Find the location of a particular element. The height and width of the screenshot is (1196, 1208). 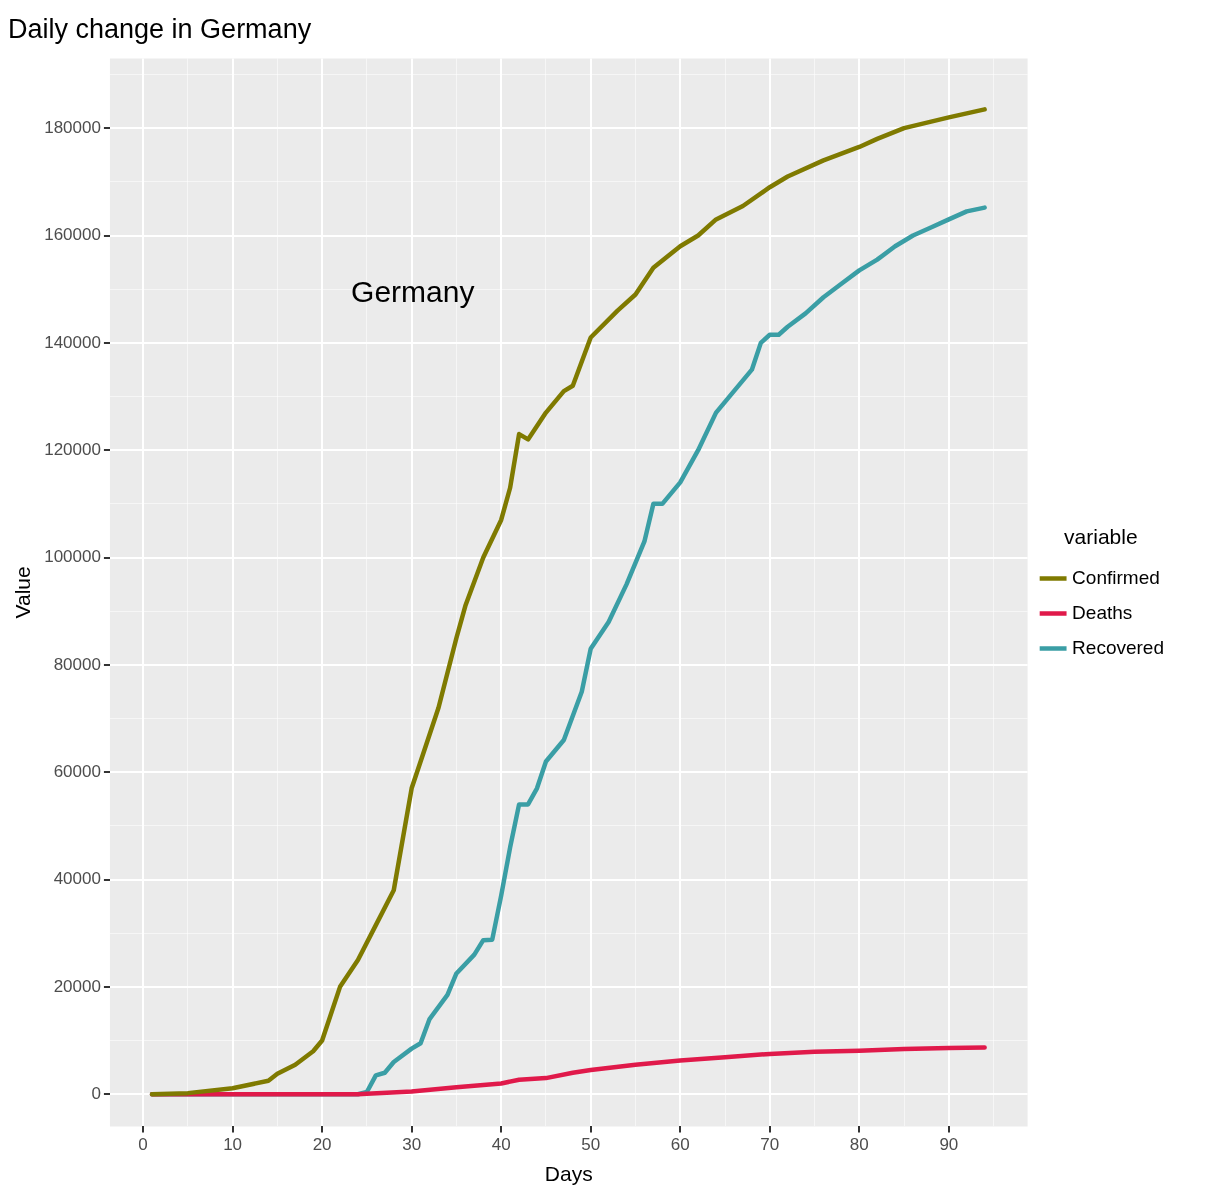

x-tick-label: 90 is located at coordinates (949, 1145).